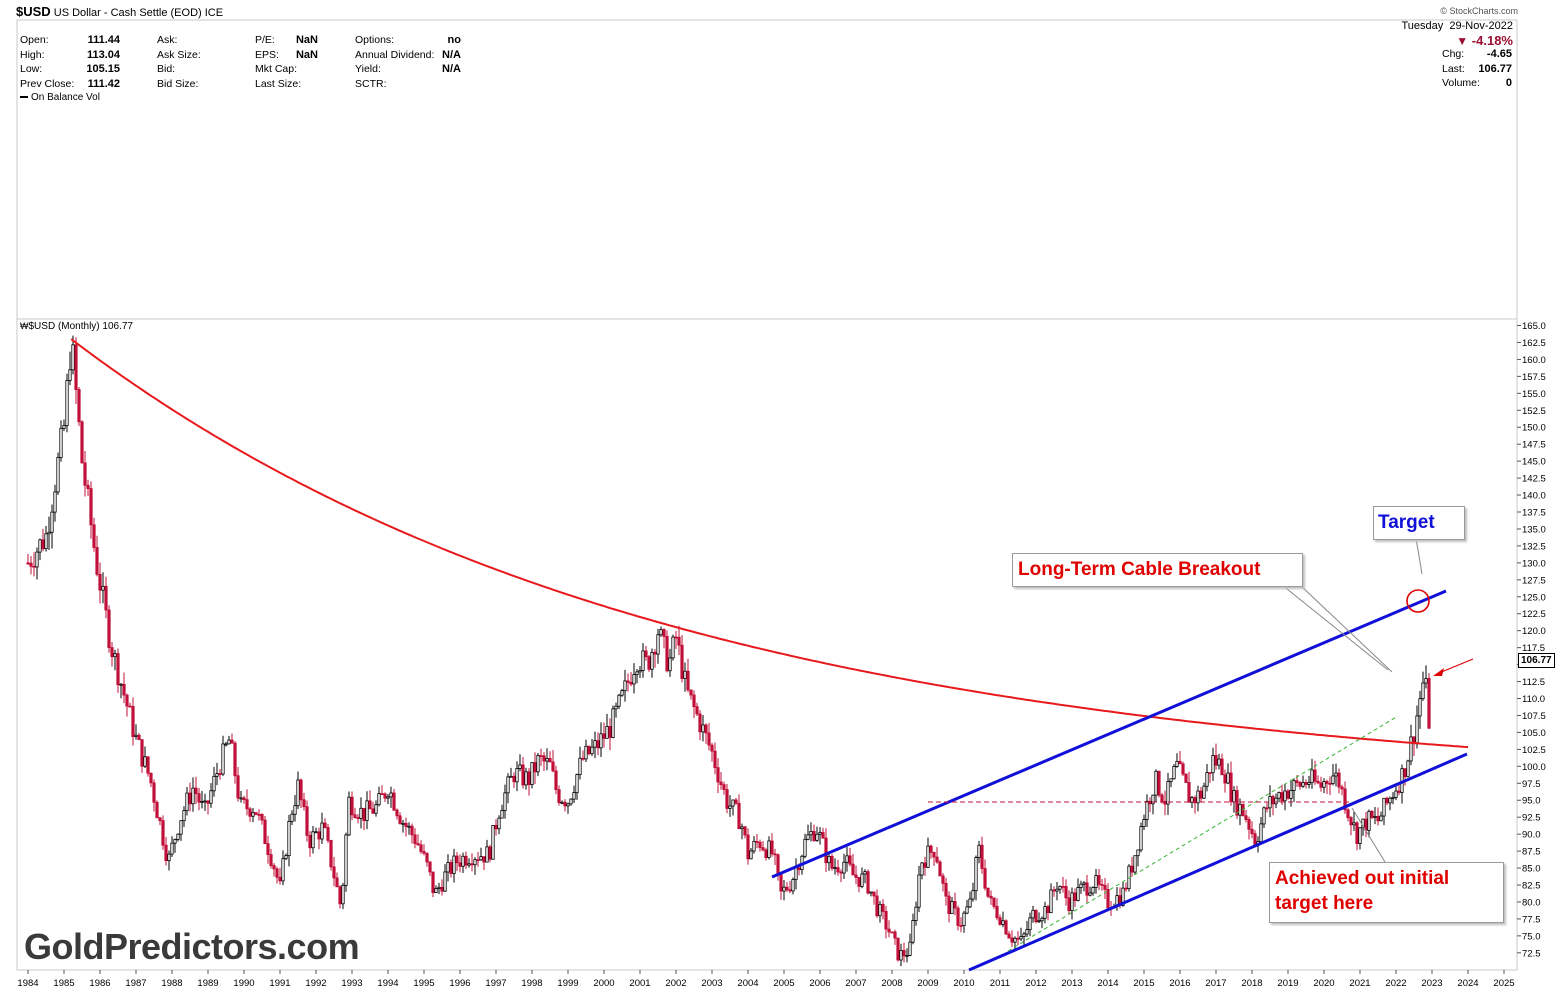 The height and width of the screenshot is (992, 1565). What do you see at coordinates (278, 83) in the screenshot?
I see `field-label: Last Size:` at bounding box center [278, 83].